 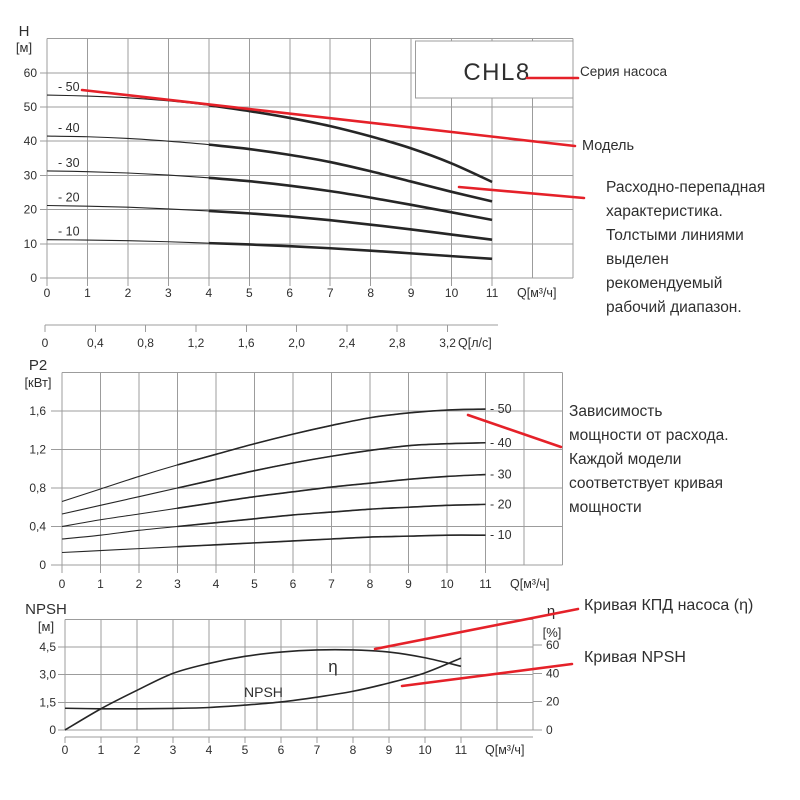 I want to click on pump-curve-recommended--30, so click(x=350, y=199).